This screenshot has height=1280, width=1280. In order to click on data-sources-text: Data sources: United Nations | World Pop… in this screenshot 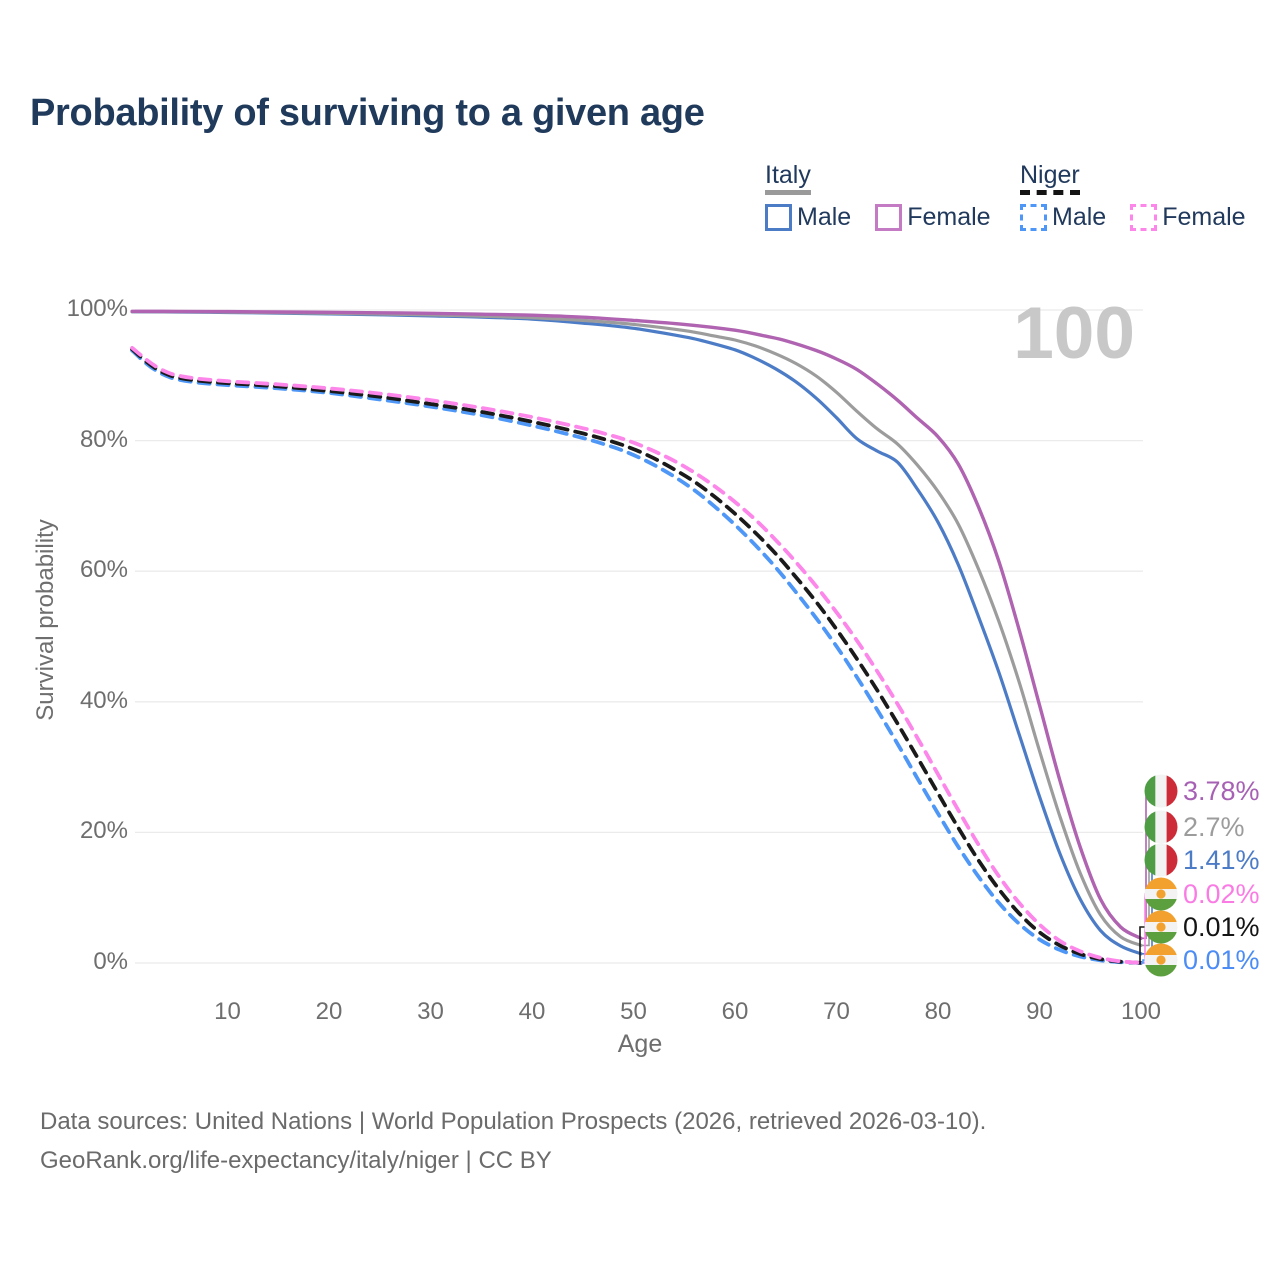, I will do `click(513, 1121)`.